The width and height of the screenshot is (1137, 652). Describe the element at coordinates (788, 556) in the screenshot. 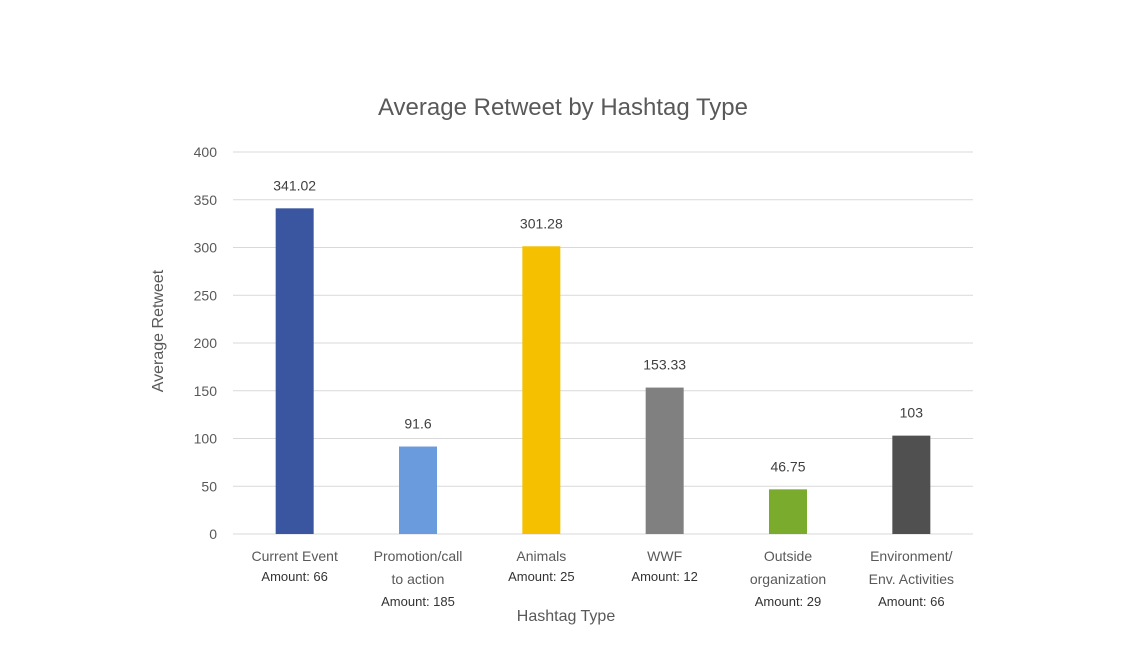

I see `x-category-label: Outside` at that location.